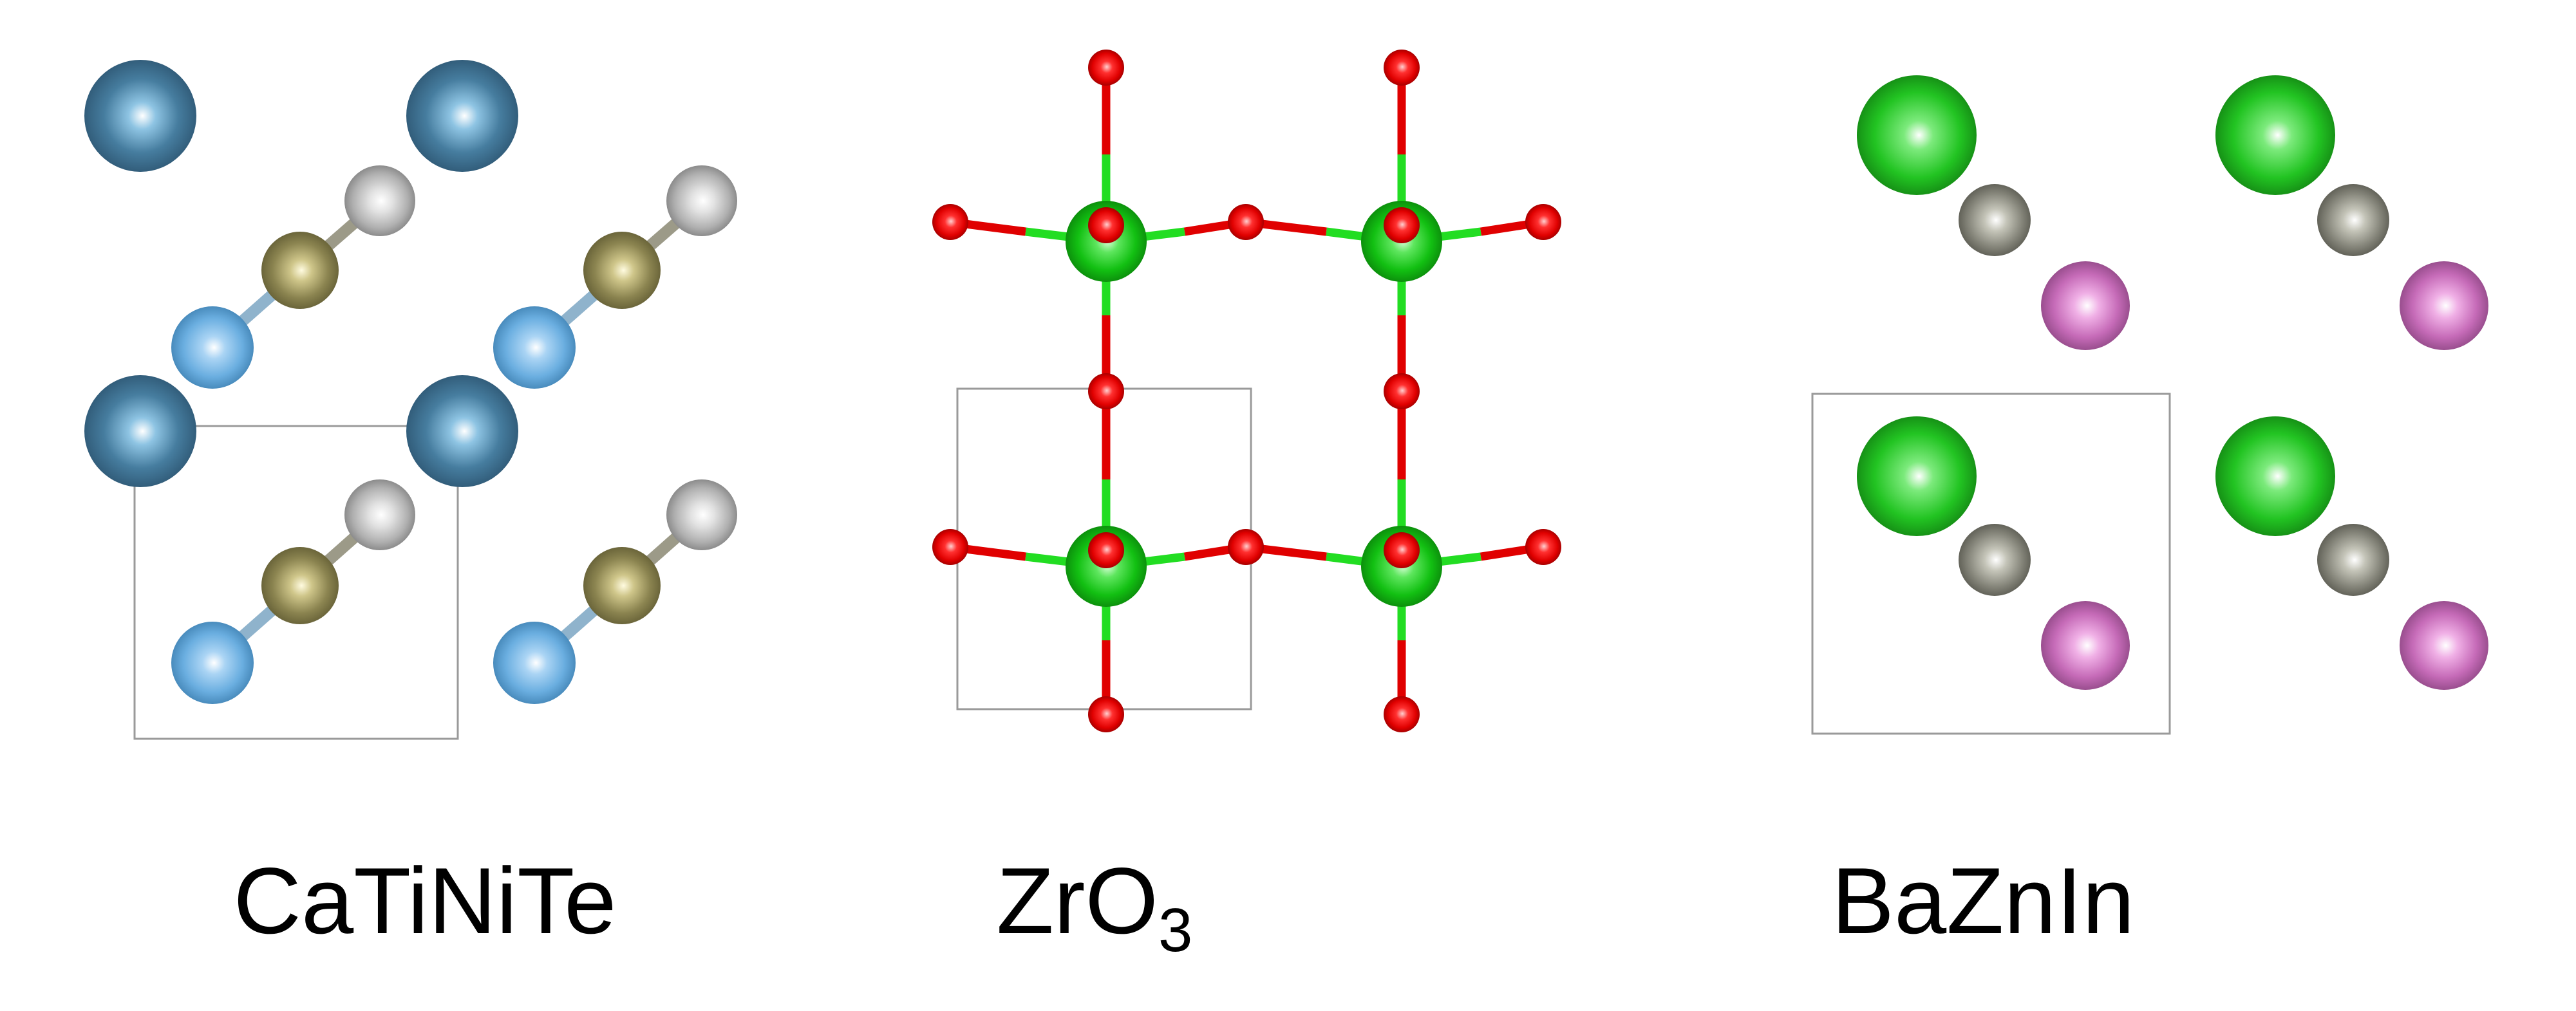 The image size is (2576, 1011). What do you see at coordinates (1077, 900) in the screenshot?
I see `formula-text: ZrO` at bounding box center [1077, 900].